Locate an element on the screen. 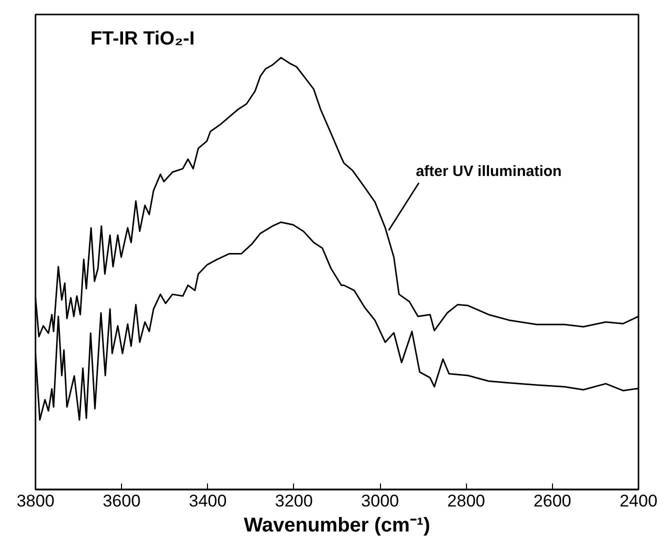 This screenshot has width=666, height=539. x-tick-label: 3200 is located at coordinates (294, 501).